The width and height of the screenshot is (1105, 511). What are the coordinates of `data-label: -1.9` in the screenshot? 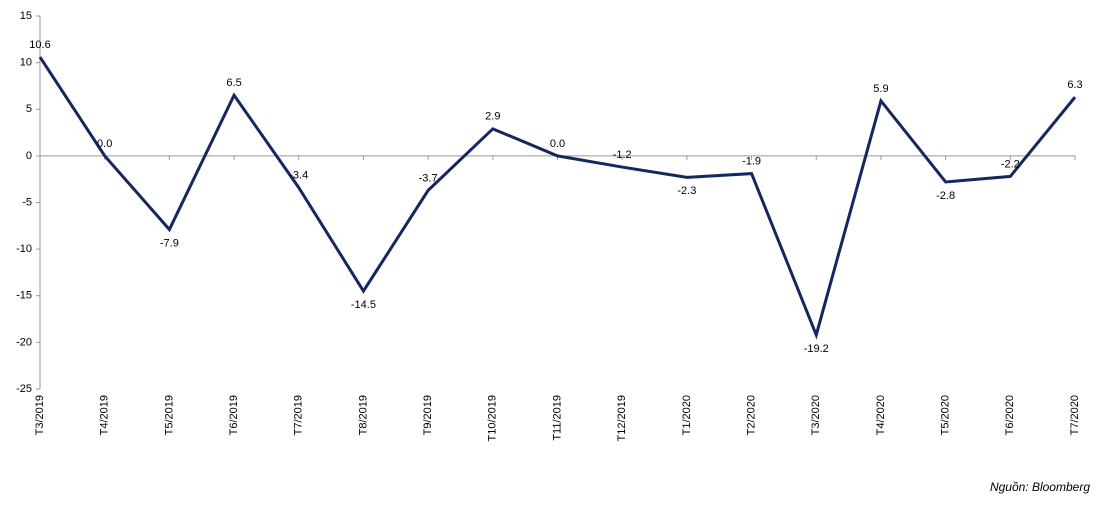 It's located at (751, 161).